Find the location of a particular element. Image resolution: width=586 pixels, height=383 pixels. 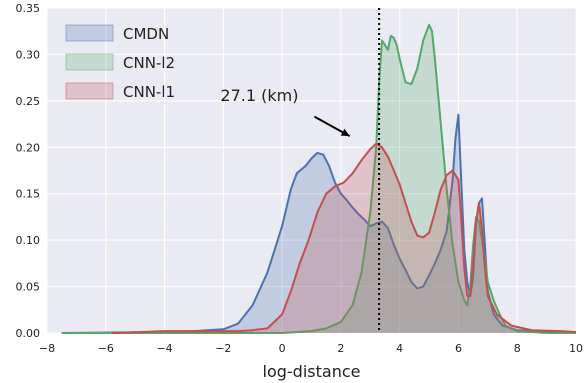

x-tick-label: −8 is located at coordinates (47, 348).